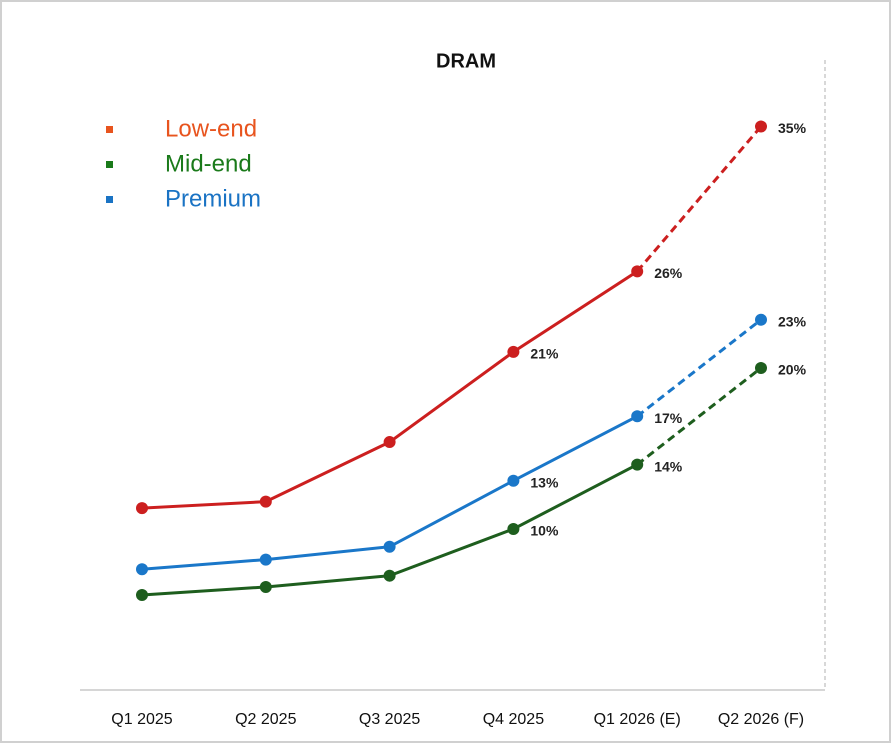 The height and width of the screenshot is (743, 891). Describe the element at coordinates (761, 719) in the screenshot. I see `x-tick-label: Q2 2026 (F)` at that location.